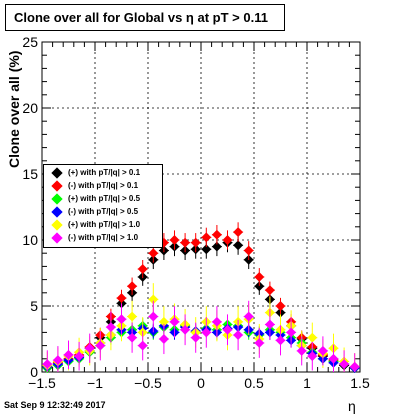 This screenshot has width=400, height=414. I want to click on legend-label: (+) with pT/|q| > 0.1, so click(104, 172).